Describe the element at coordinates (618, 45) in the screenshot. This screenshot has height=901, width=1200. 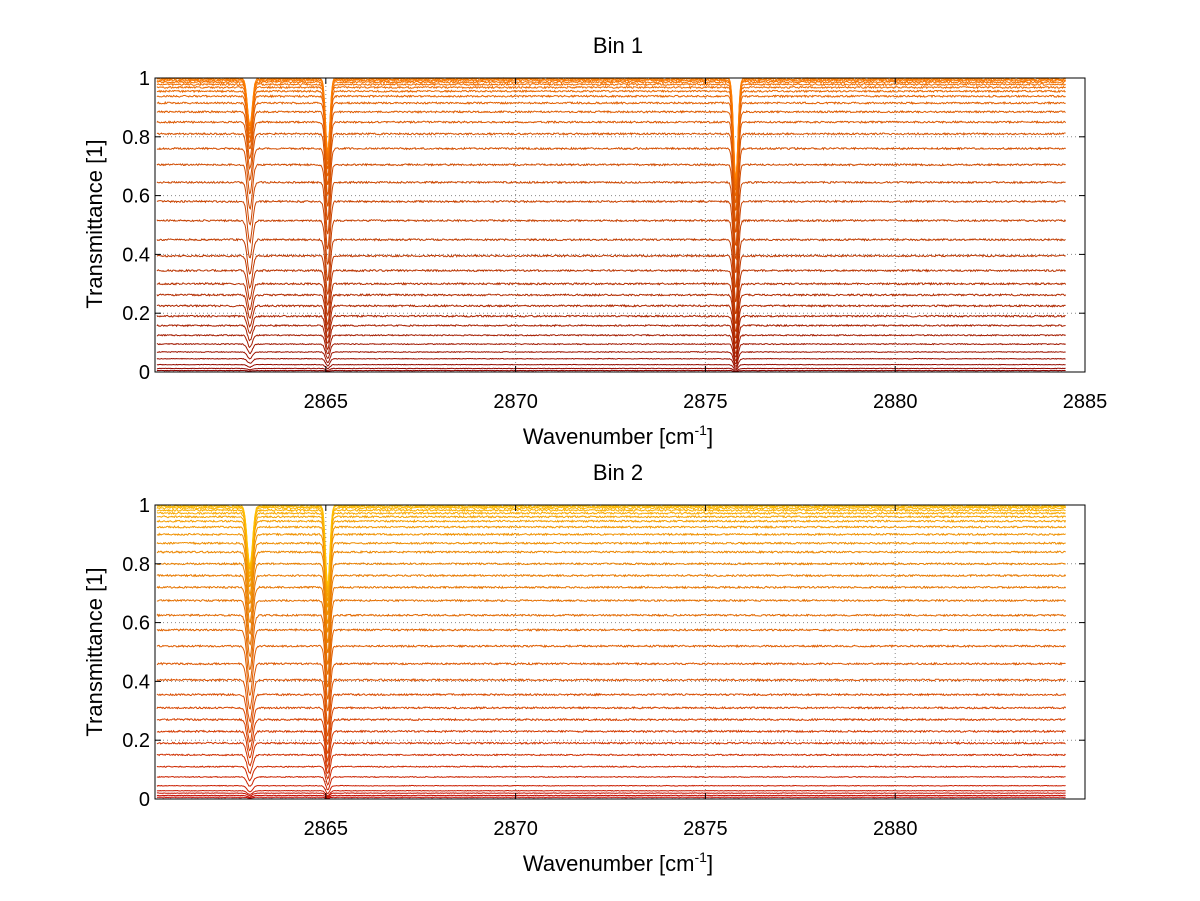
I see `chart-title: Bin 1` at that location.